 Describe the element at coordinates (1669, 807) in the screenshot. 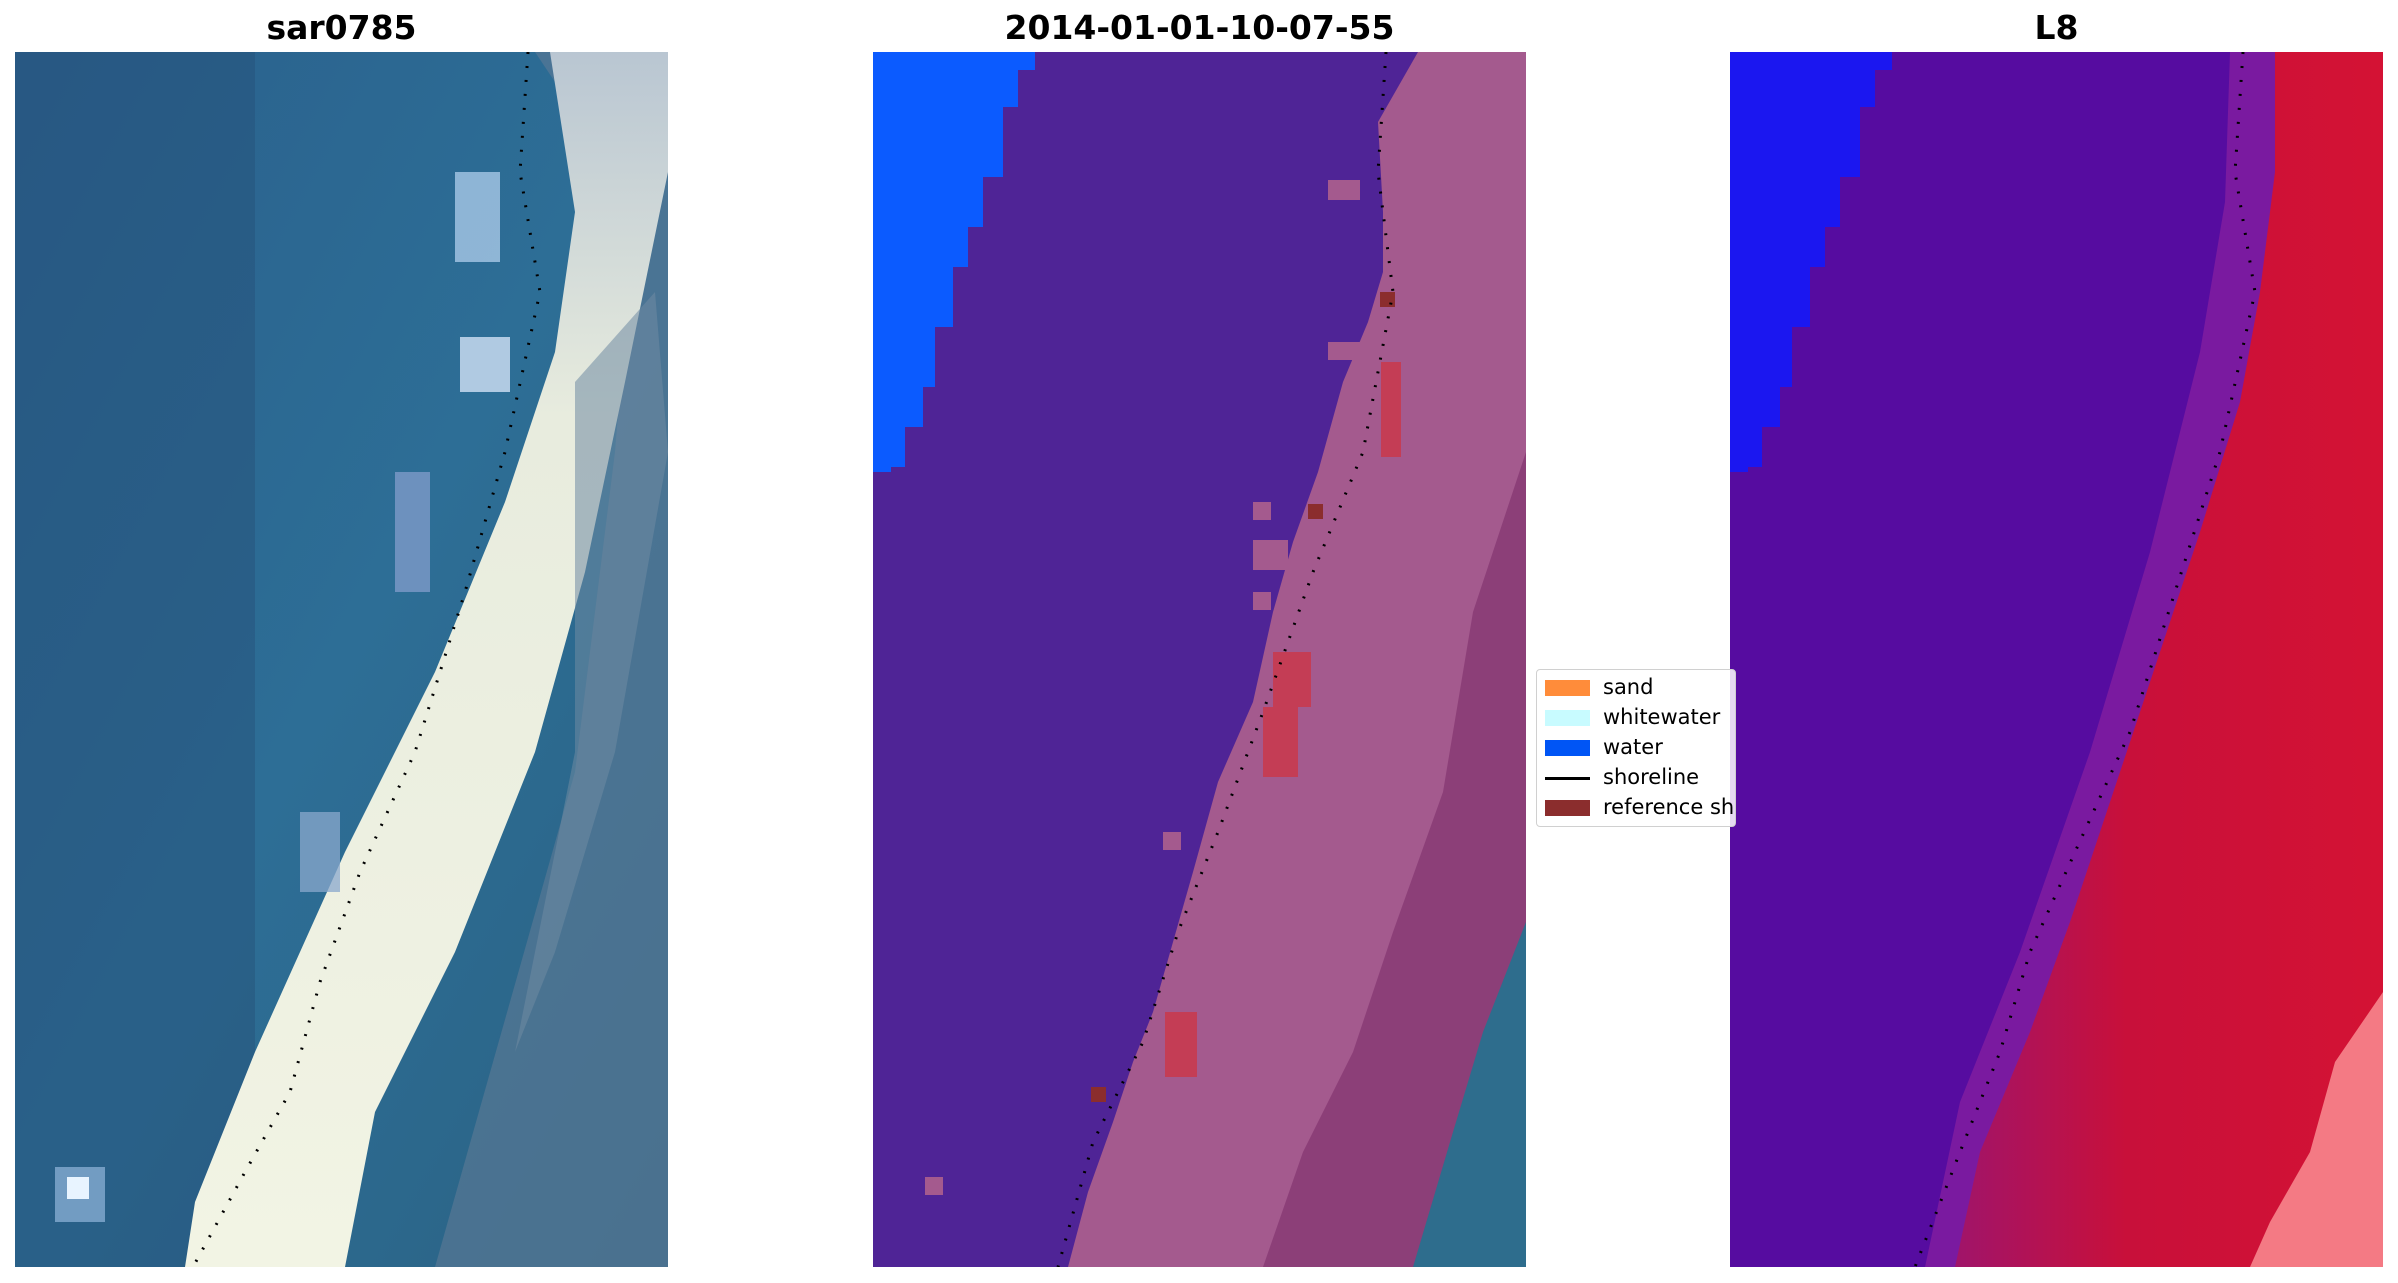

I see `legend-label-reference-shoreline: reference shoreline` at that location.